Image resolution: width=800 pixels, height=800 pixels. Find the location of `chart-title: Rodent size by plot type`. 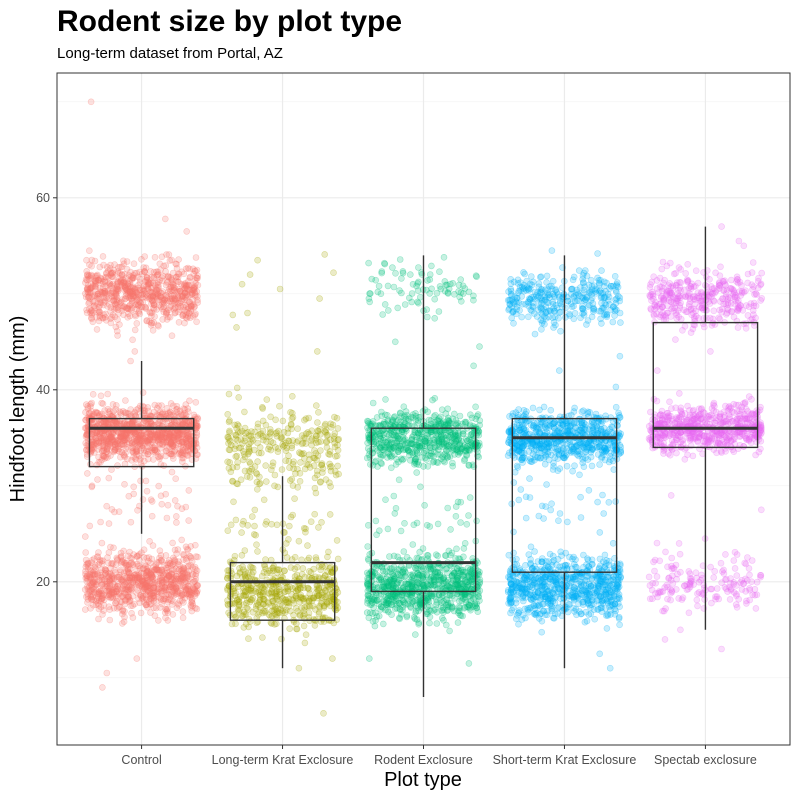

chart-title: Rodent size by plot type is located at coordinates (229, 21).